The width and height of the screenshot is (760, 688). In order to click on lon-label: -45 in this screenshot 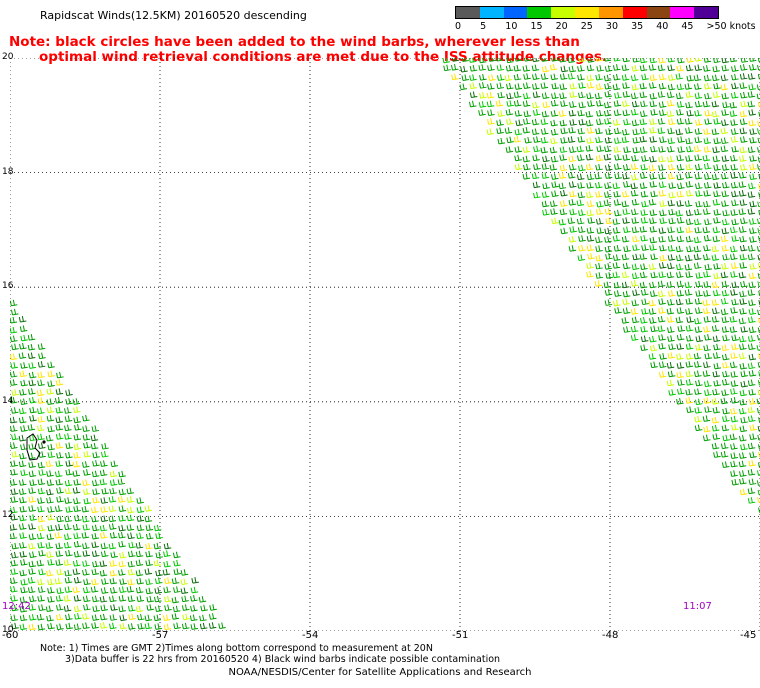, I will do `click(748, 635)`.